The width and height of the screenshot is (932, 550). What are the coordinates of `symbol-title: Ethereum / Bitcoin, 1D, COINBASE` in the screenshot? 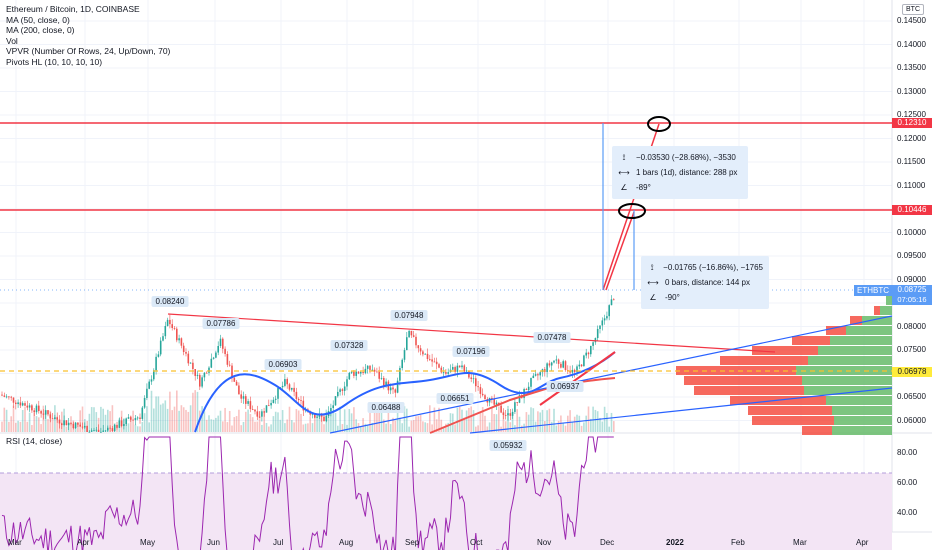 It's located at (73, 9).